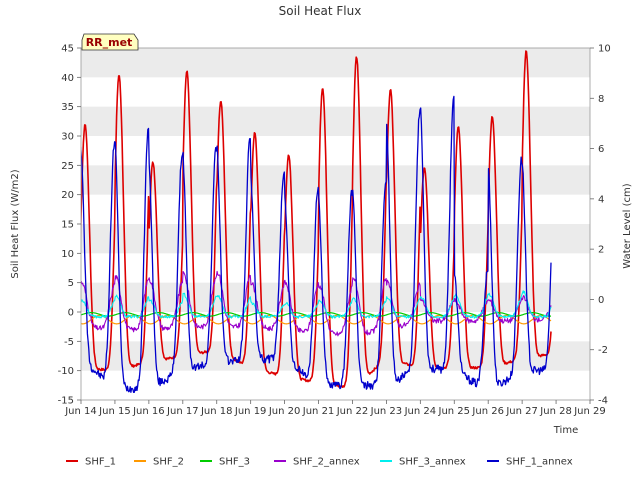 The height and width of the screenshot is (484, 640). I want to click on y2-tick-label: 2, so click(601, 250).